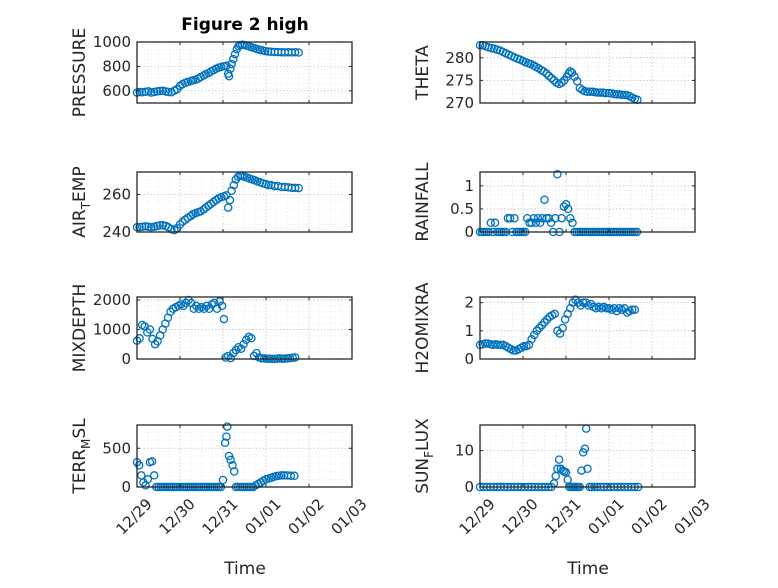 The height and width of the screenshot is (588, 778). Describe the element at coordinates (423, 434) in the screenshot. I see `y-axis-label-text: LUX` at that location.